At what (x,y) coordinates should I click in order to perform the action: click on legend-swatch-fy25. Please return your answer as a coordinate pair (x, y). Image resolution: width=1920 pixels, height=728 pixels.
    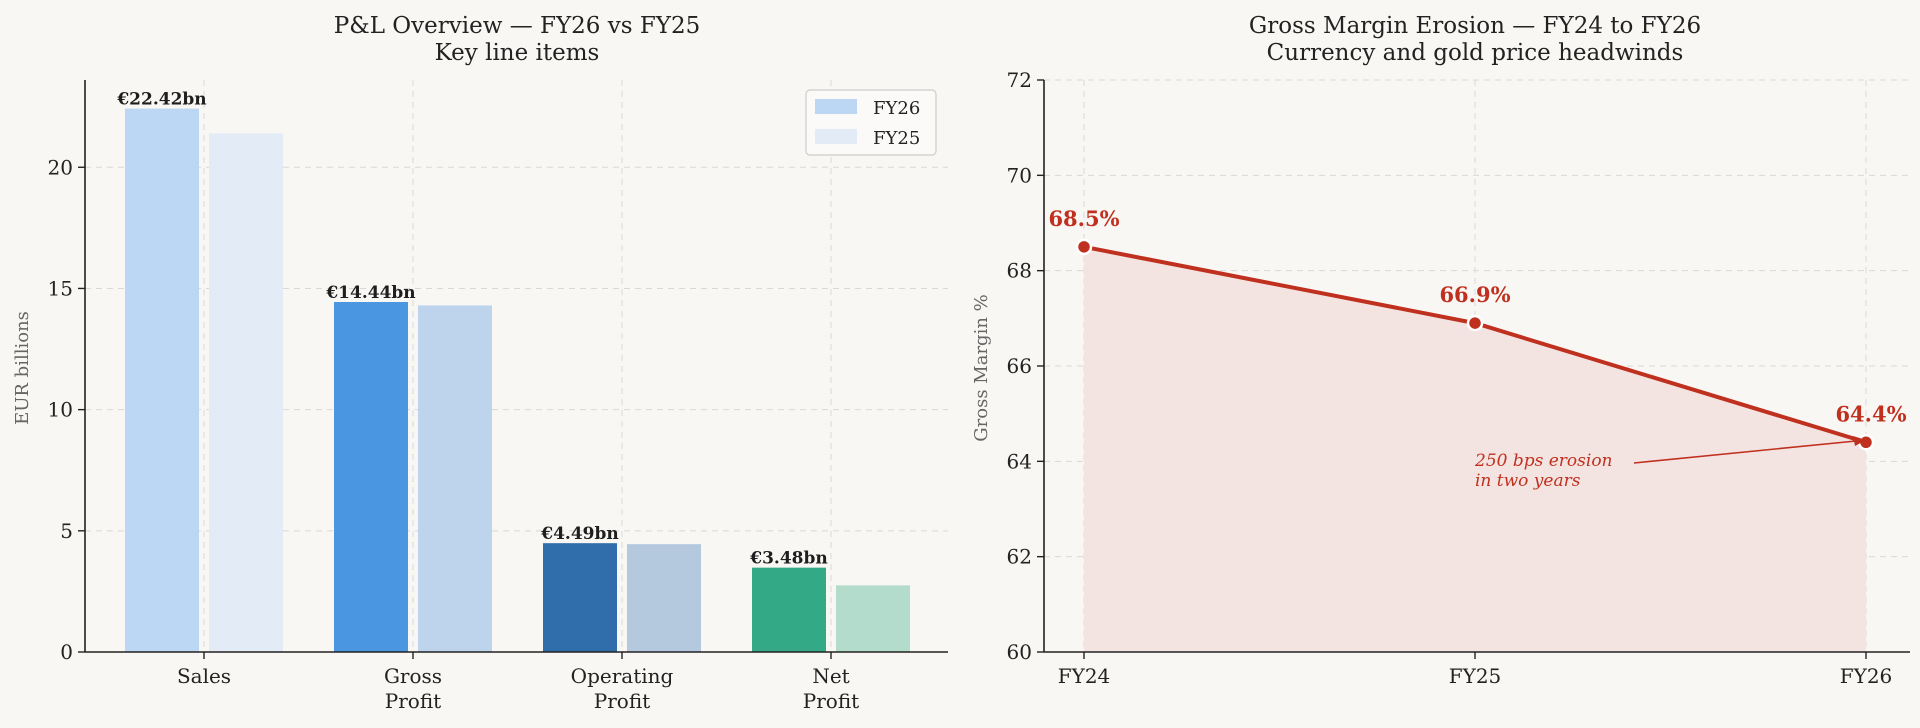
    Looking at the image, I should click on (836, 136).